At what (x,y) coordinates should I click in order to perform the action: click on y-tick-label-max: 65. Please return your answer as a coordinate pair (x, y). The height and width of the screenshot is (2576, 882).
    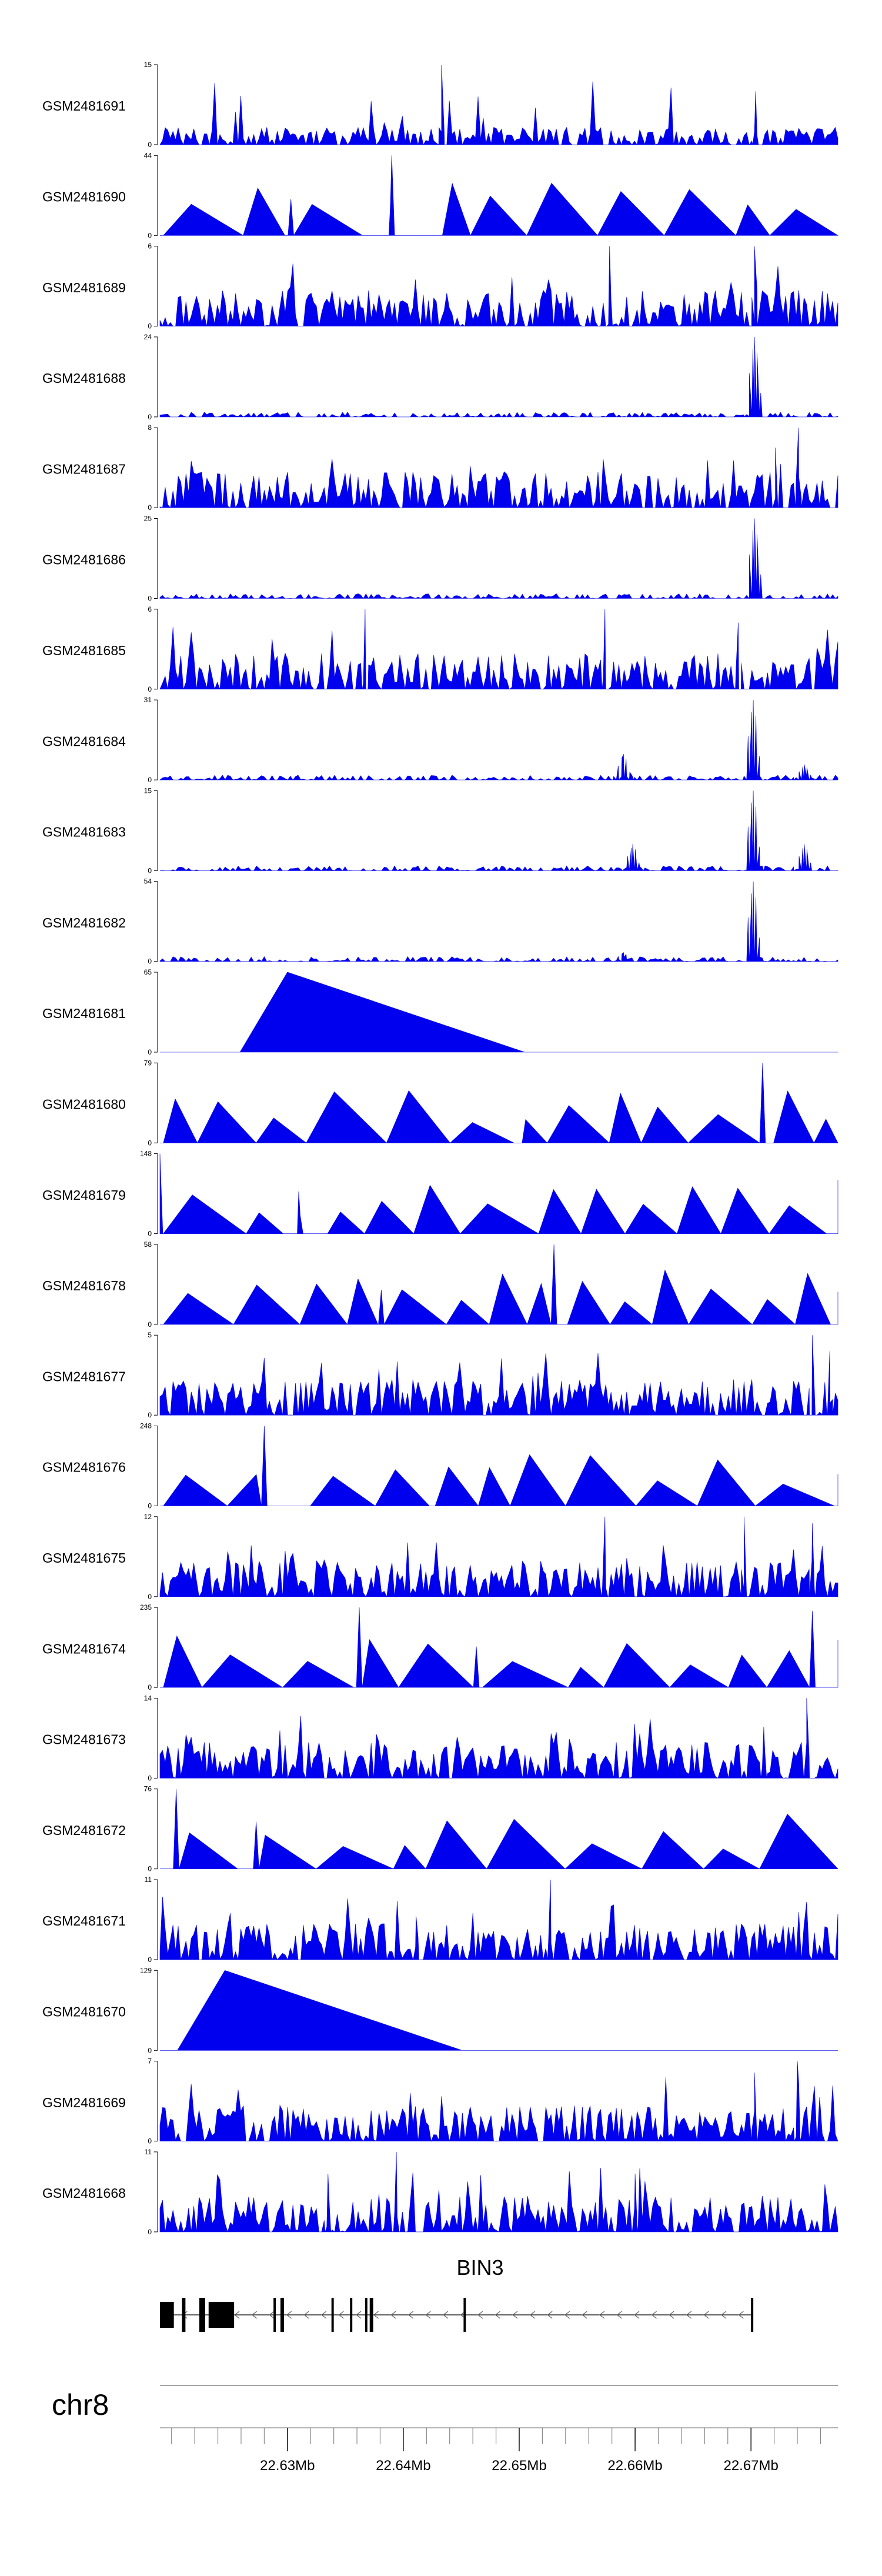
    Looking at the image, I should click on (148, 972).